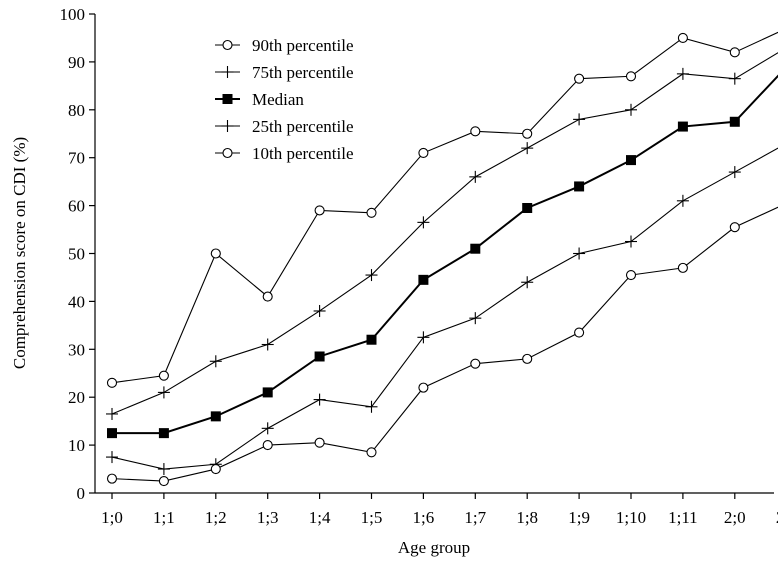  Describe the element at coordinates (303, 45) in the screenshot. I see `legend-label: 90th percentile` at that location.